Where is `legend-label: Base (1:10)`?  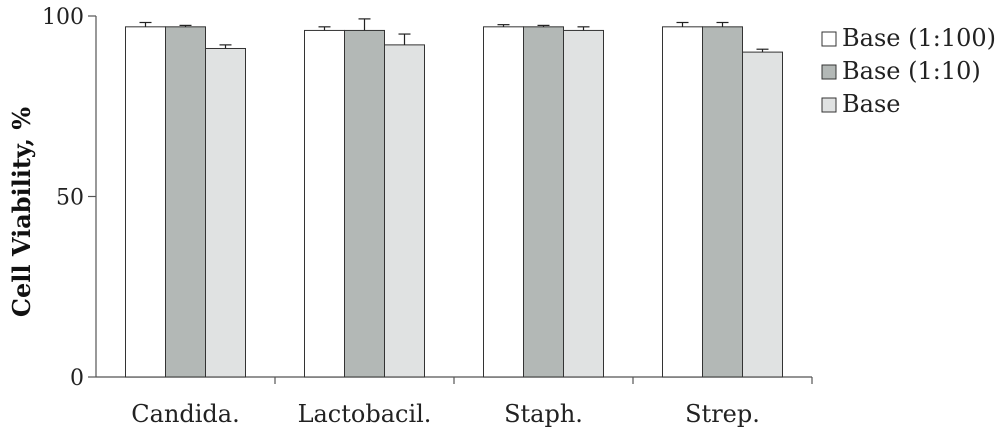 legend-label: Base (1:10) is located at coordinates (911, 71).